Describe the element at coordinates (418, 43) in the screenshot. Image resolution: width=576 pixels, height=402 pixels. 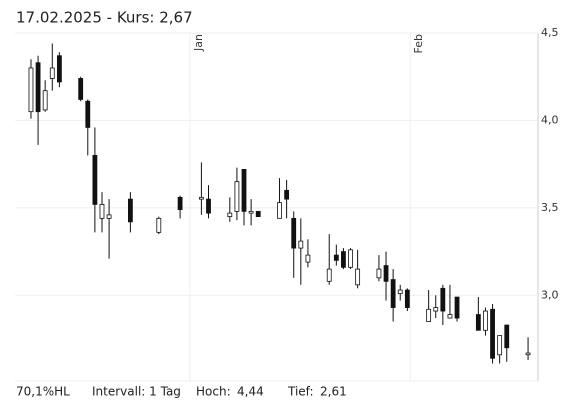
I see `x-tick-label: Feb` at that location.